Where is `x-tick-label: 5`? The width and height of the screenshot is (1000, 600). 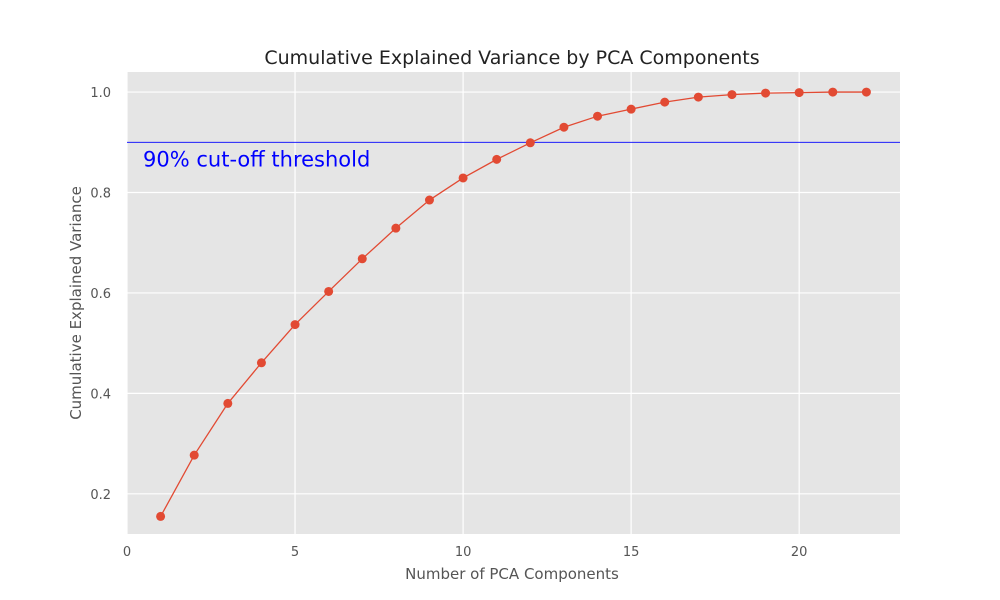
x-tick-label: 5 is located at coordinates (295, 552).